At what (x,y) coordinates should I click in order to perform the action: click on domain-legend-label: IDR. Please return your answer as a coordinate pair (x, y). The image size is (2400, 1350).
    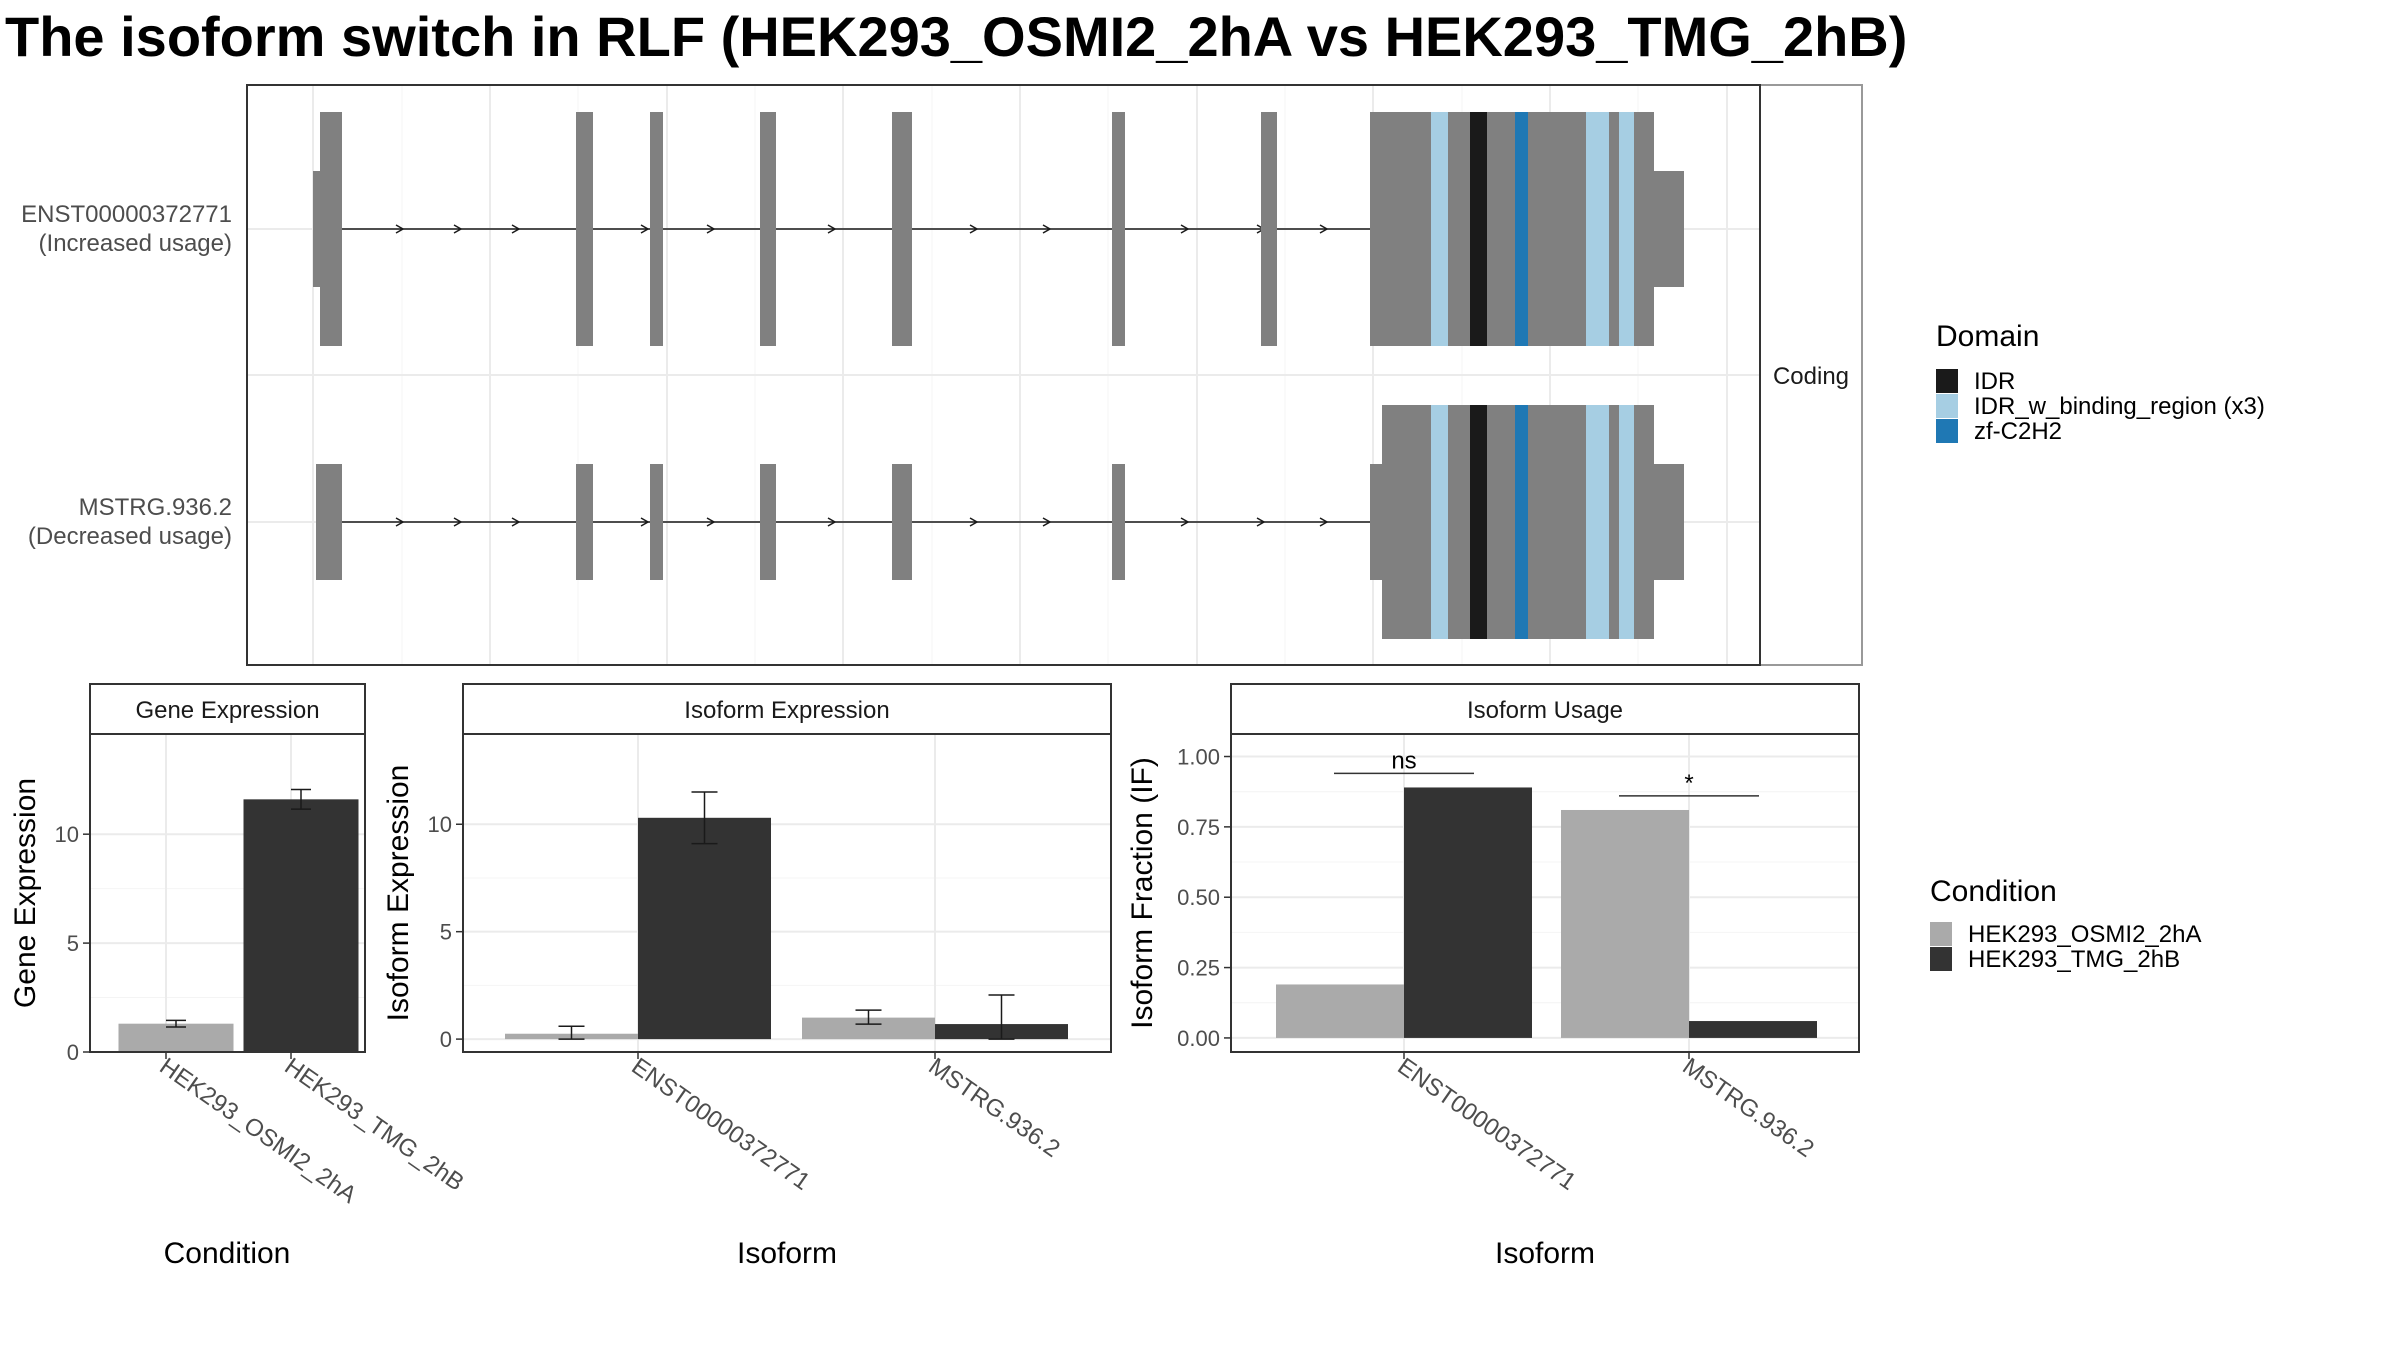
    Looking at the image, I should click on (1994, 381).